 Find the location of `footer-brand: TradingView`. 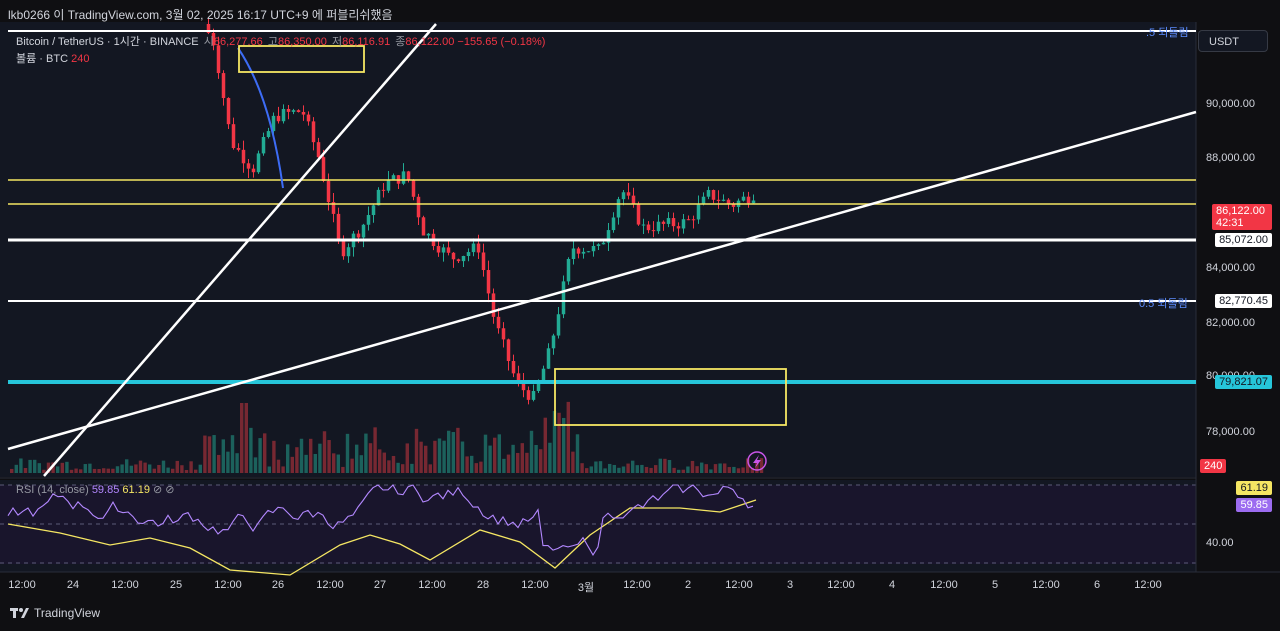

footer-brand: TradingView is located at coordinates (55, 613).